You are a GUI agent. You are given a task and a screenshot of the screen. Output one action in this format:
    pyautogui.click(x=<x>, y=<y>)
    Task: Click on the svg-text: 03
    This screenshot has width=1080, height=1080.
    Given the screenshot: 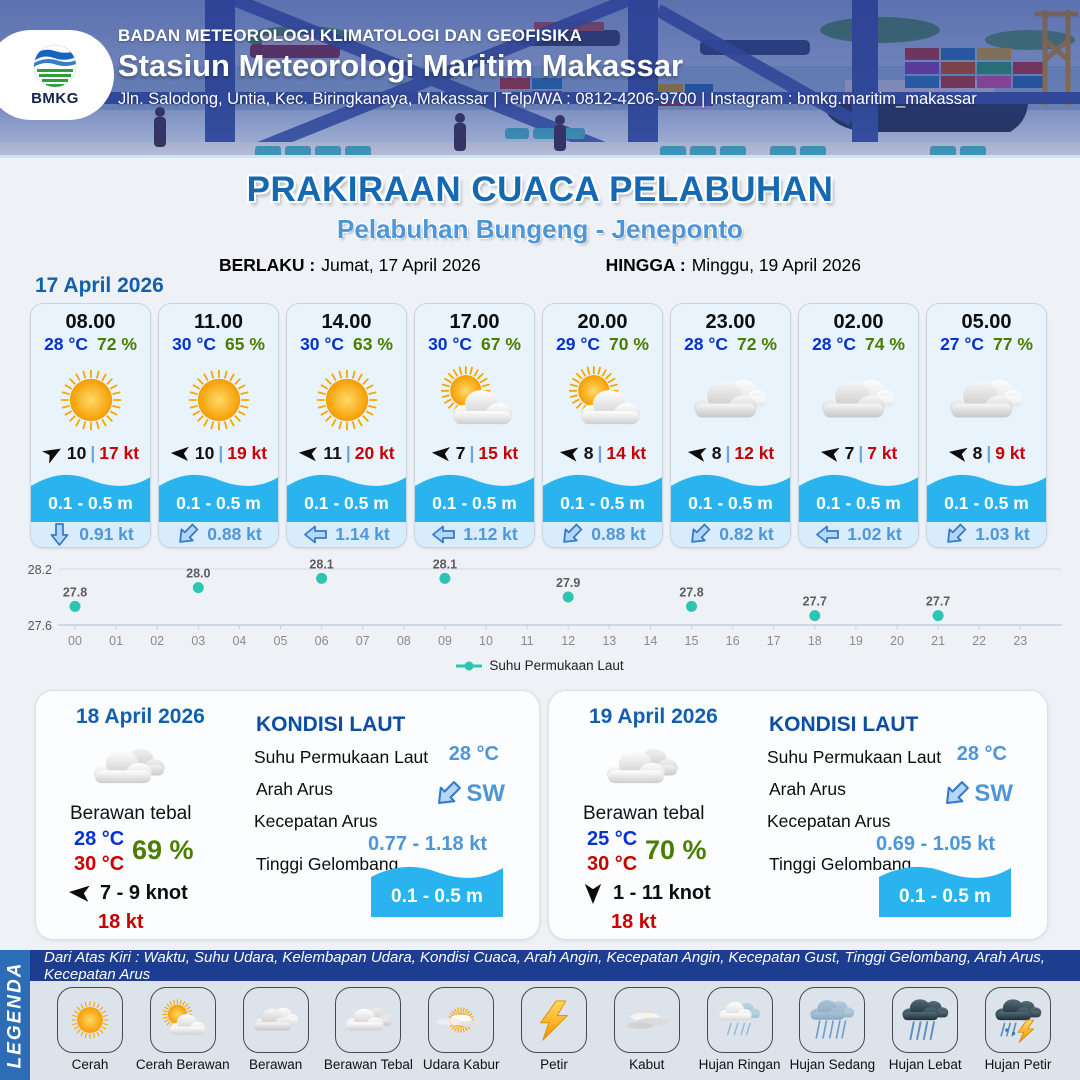 What is the action you would take?
    pyautogui.click(x=198, y=641)
    